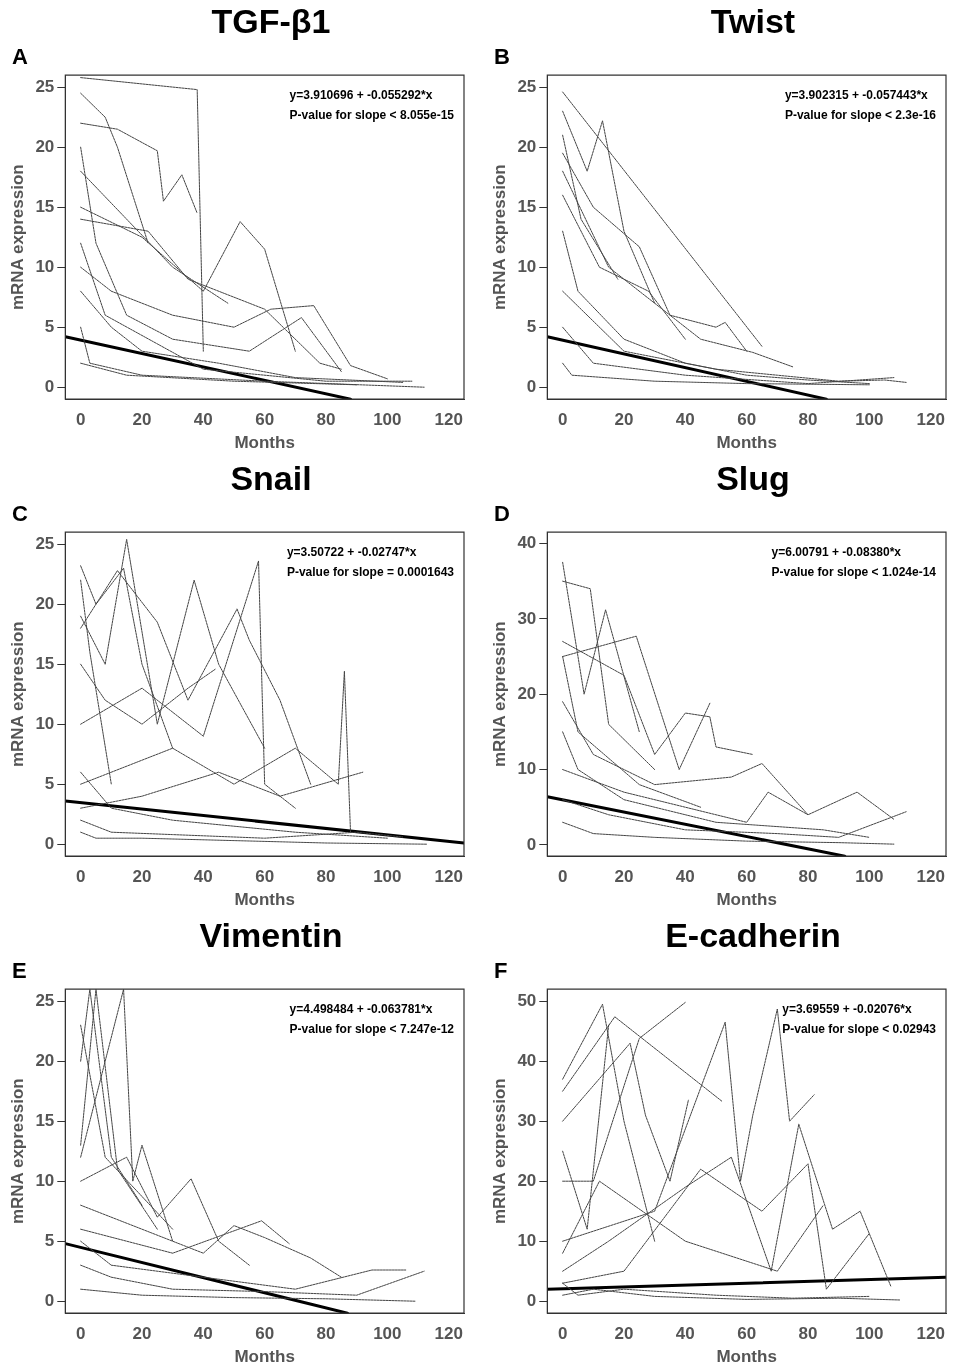 This screenshot has height=1371, width=965. Describe the element at coordinates (860, 114) in the screenshot. I see `annotation: P-value for slope < 2.3e-16` at that location.